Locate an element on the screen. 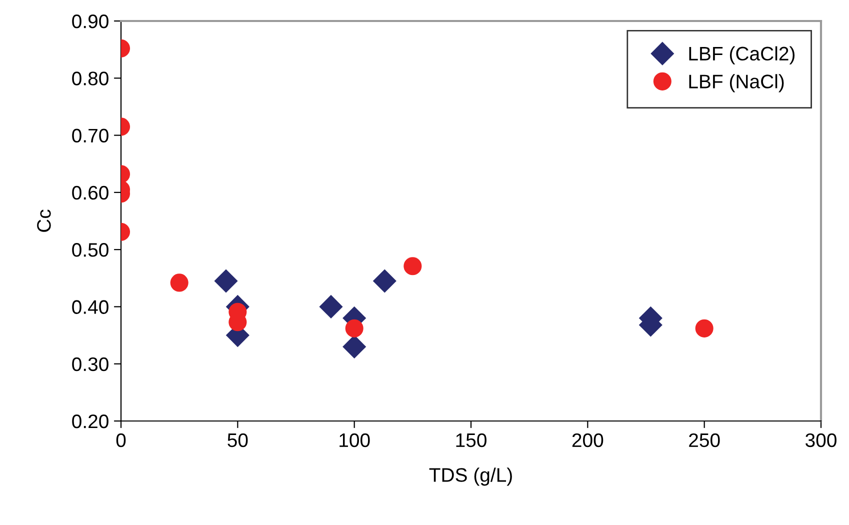 The height and width of the screenshot is (525, 849). y-tick-label: 0.30 is located at coordinates (90, 364).